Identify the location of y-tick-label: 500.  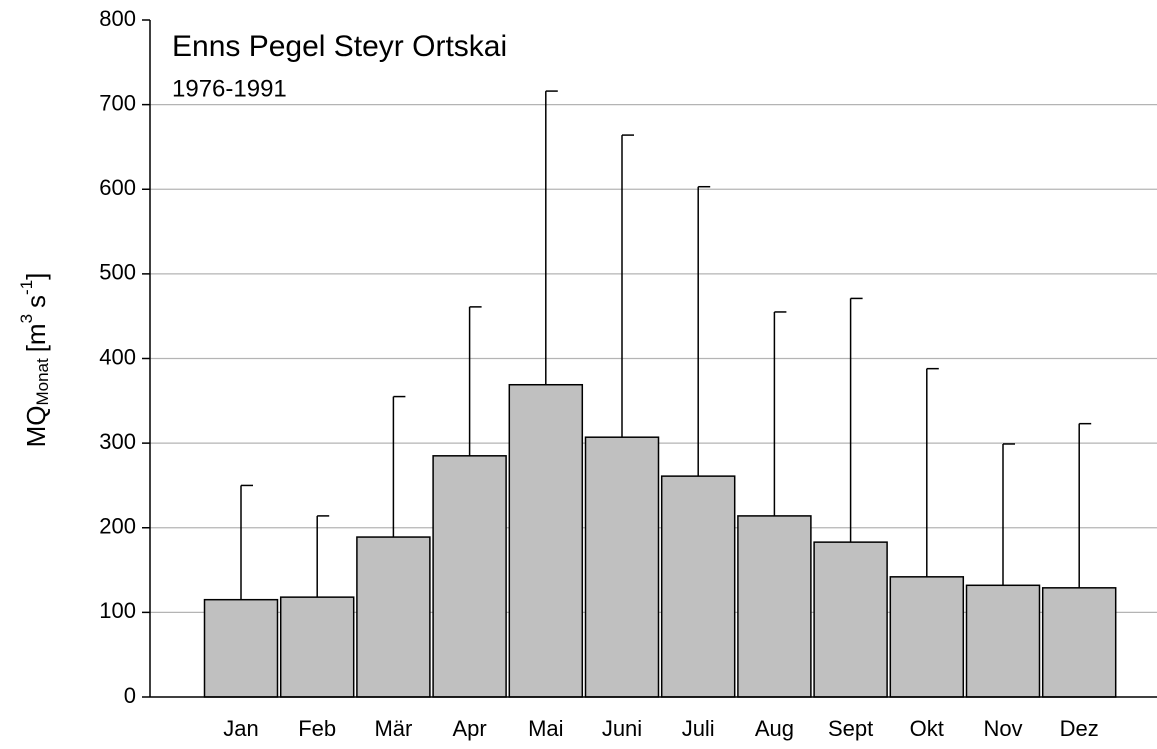
(117, 272).